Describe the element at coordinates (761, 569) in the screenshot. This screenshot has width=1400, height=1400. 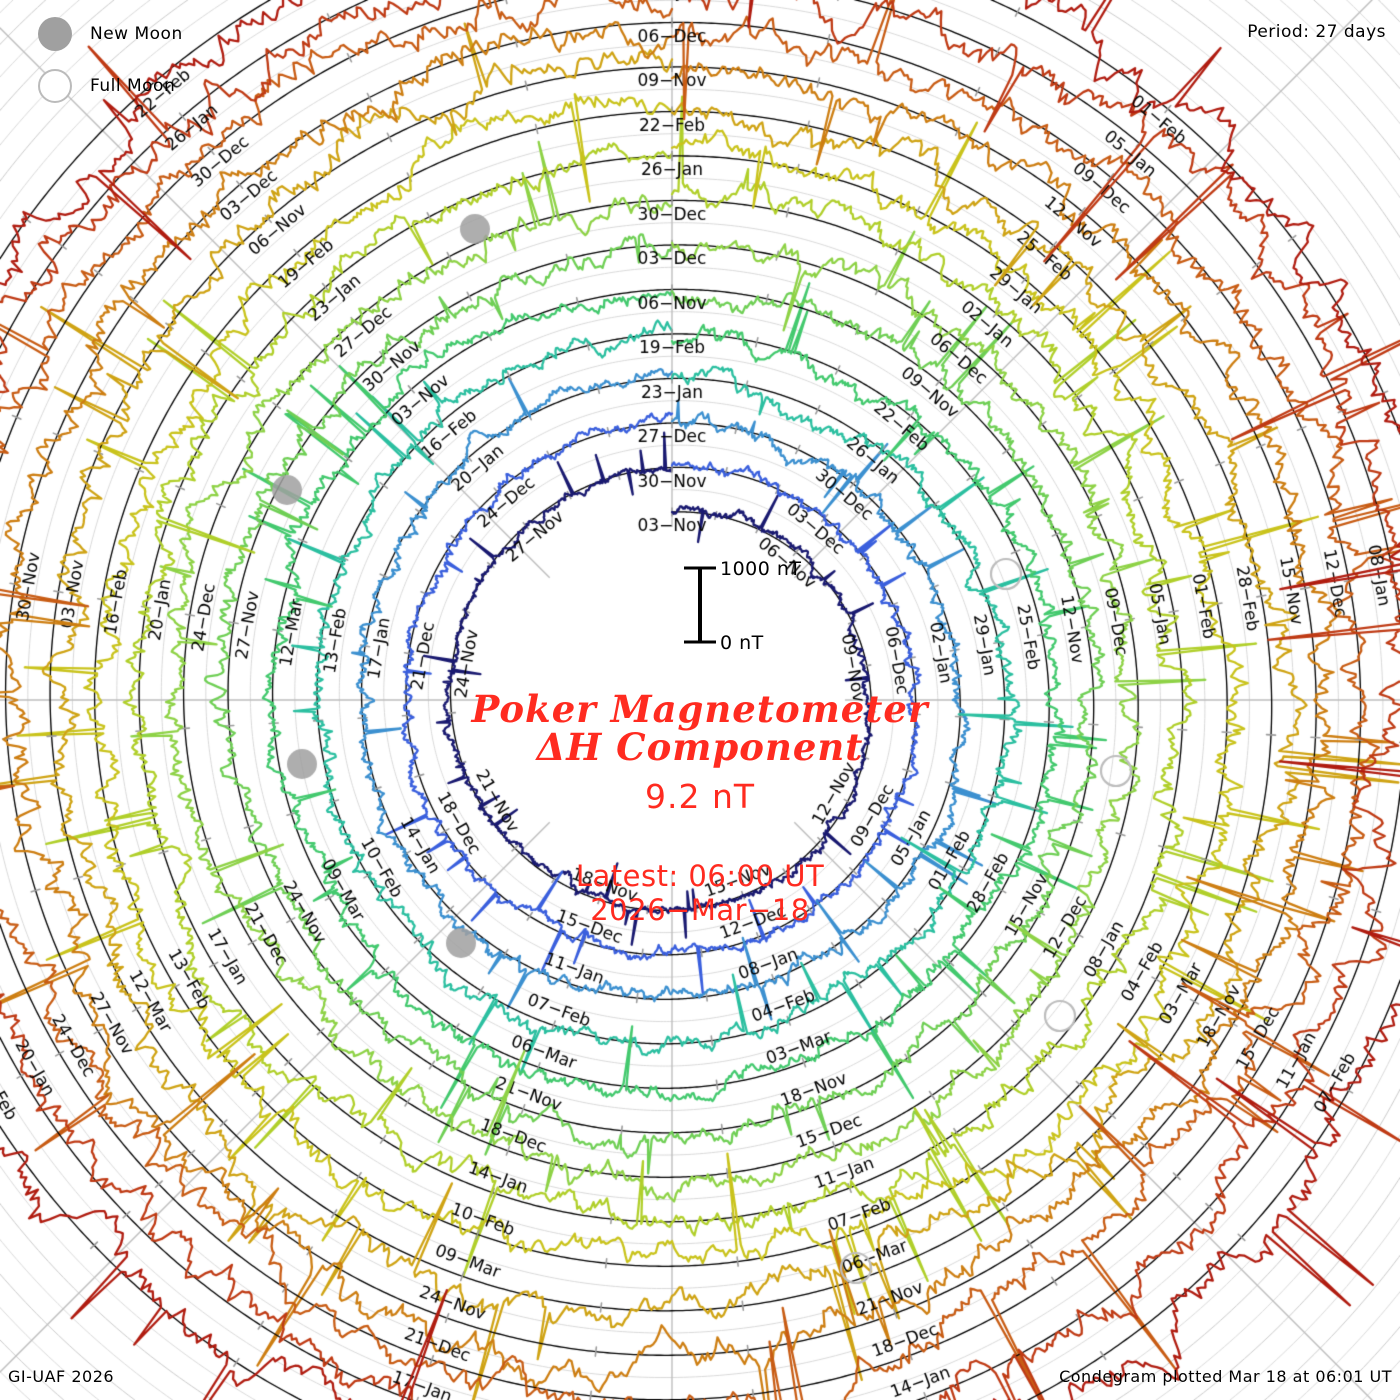
I see `scale-bar-top-label: 1000 nT` at that location.